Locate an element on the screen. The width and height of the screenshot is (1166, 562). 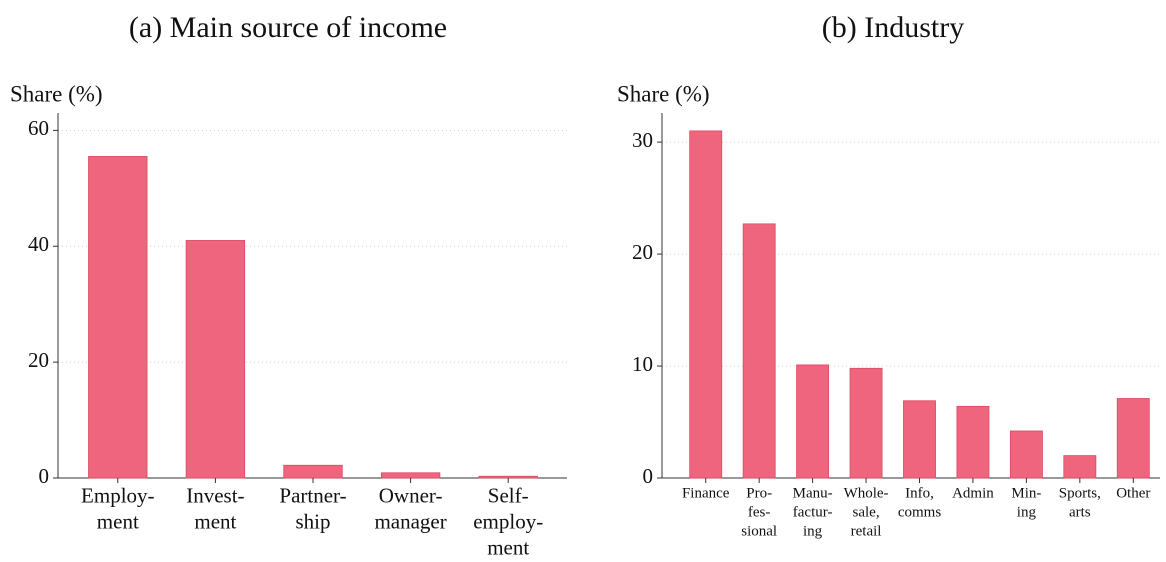
x-tick-label: arts is located at coordinates (1080, 513).